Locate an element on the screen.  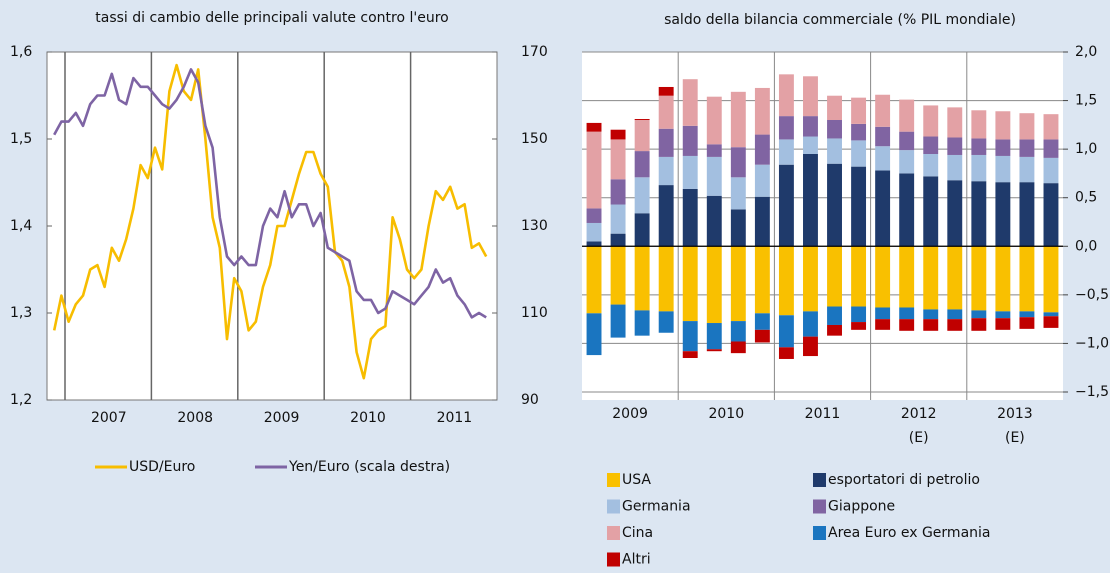
y-tick-label: 1,2 is located at coordinates (21, 400).